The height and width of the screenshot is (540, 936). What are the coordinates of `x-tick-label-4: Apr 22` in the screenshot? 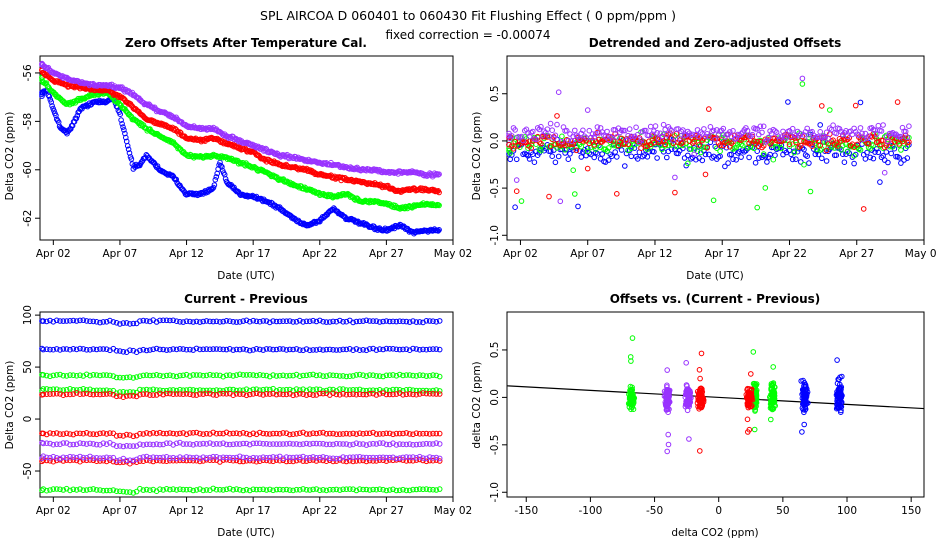 It's located at (319, 254).